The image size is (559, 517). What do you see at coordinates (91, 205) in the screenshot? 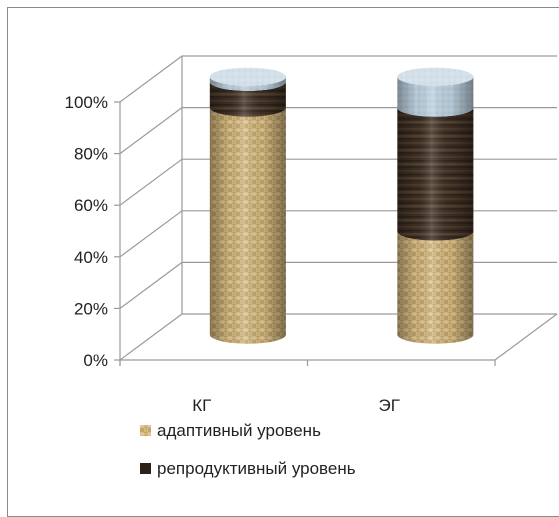
I see `y-tick-label: 60%` at bounding box center [91, 205].